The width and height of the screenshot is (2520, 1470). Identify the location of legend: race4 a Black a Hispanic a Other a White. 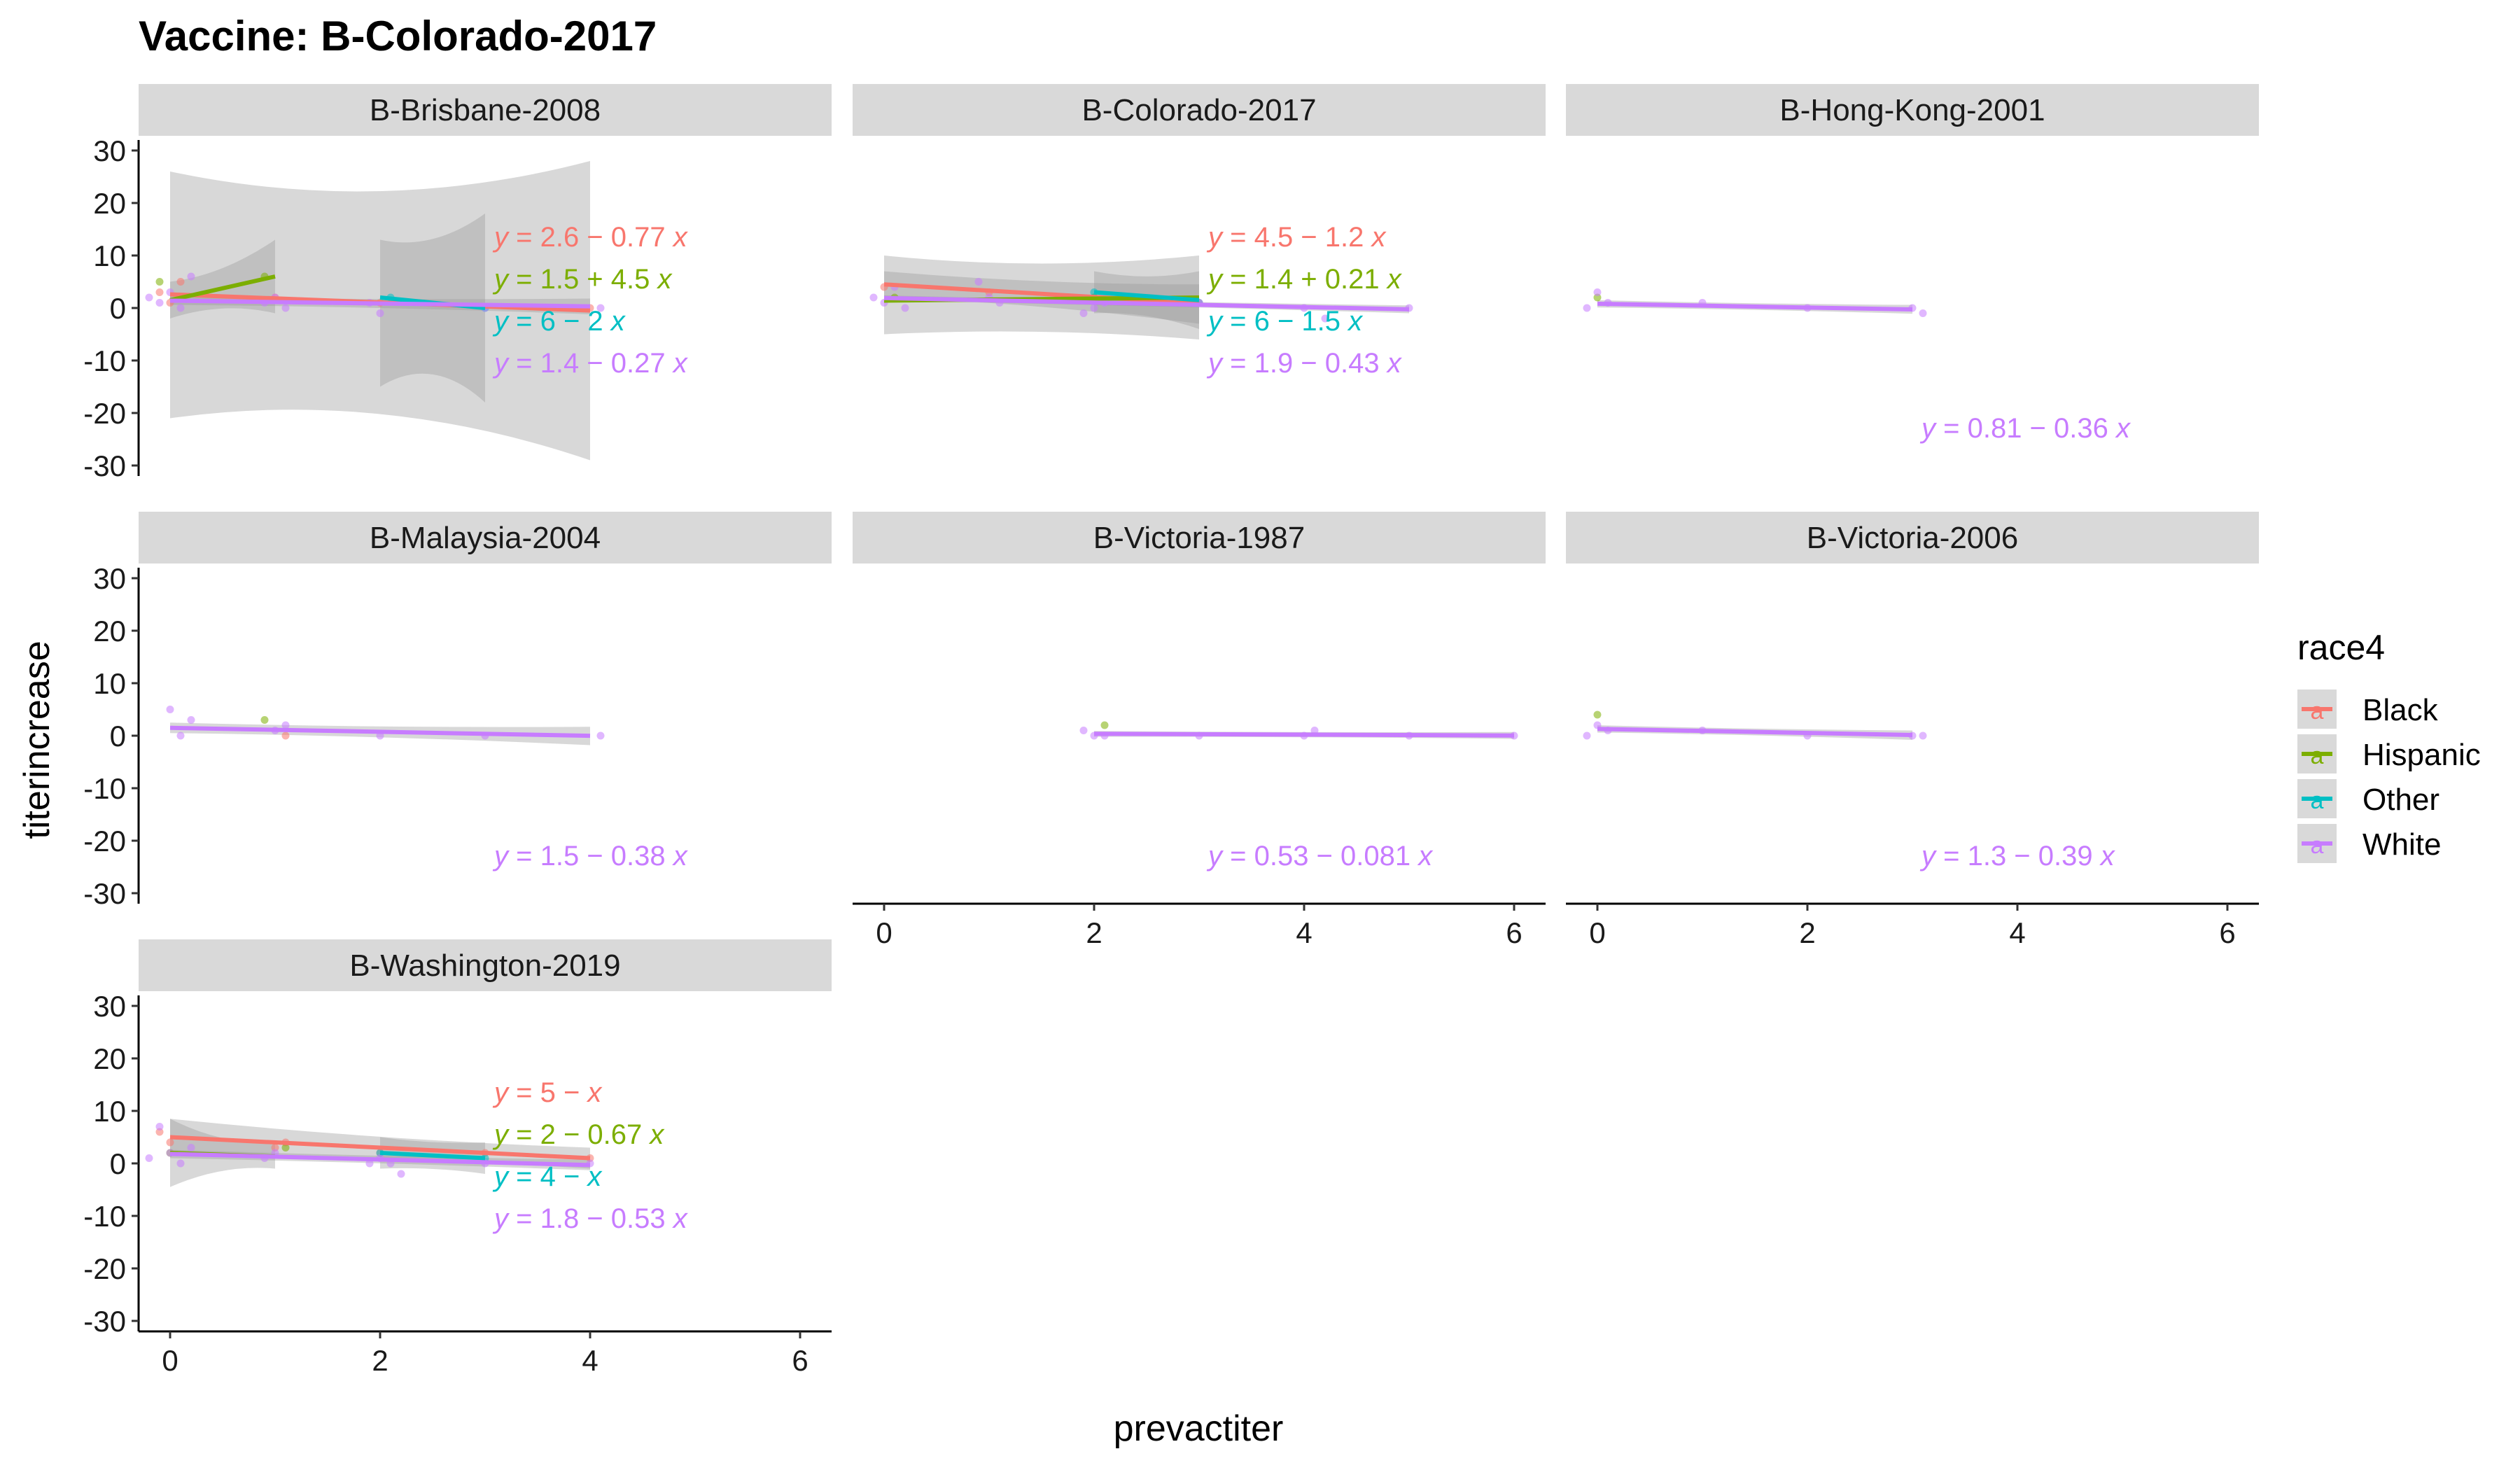
(2389, 745).